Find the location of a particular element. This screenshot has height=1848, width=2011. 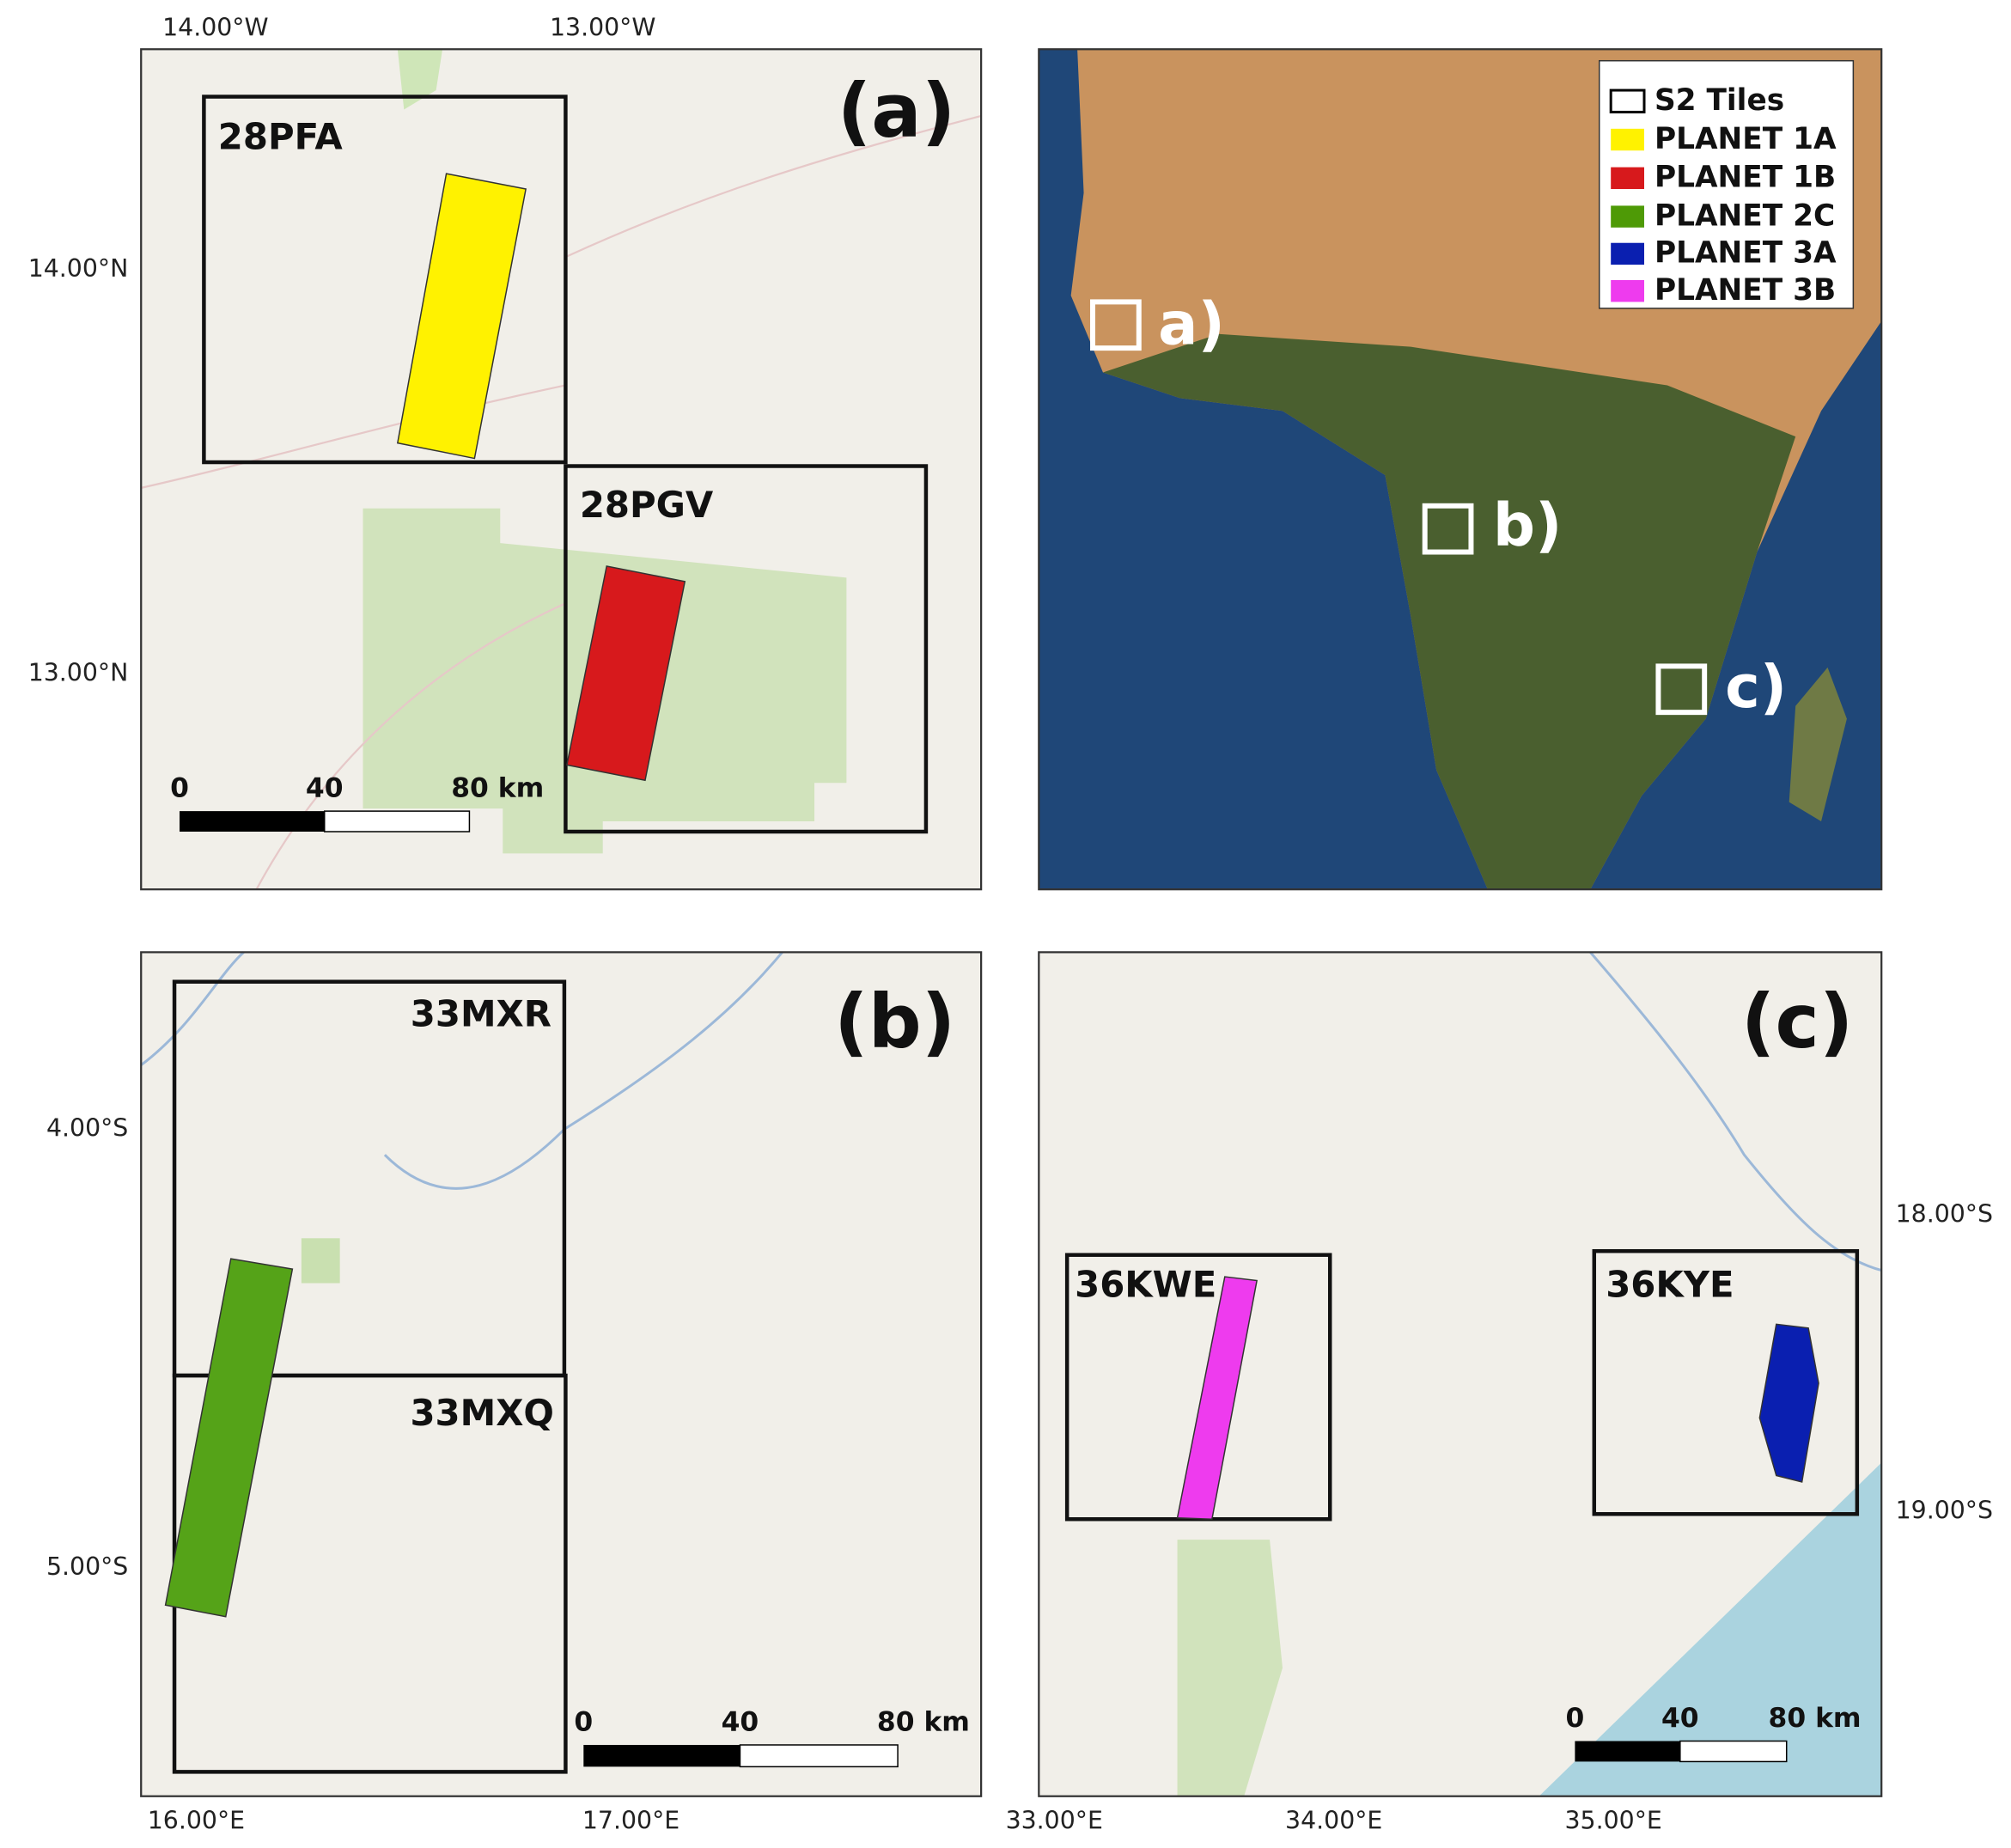

y-coord-label: 18.00°S is located at coordinates (1944, 1213).